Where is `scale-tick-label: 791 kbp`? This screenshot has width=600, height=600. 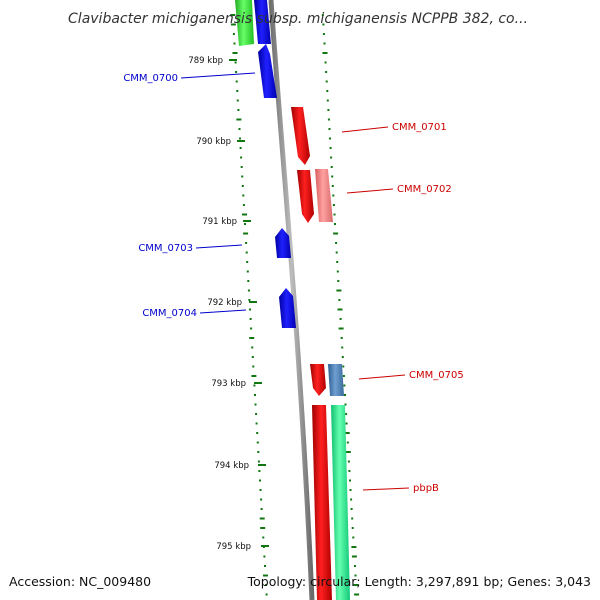 scale-tick-label: 791 kbp is located at coordinates (219, 222).